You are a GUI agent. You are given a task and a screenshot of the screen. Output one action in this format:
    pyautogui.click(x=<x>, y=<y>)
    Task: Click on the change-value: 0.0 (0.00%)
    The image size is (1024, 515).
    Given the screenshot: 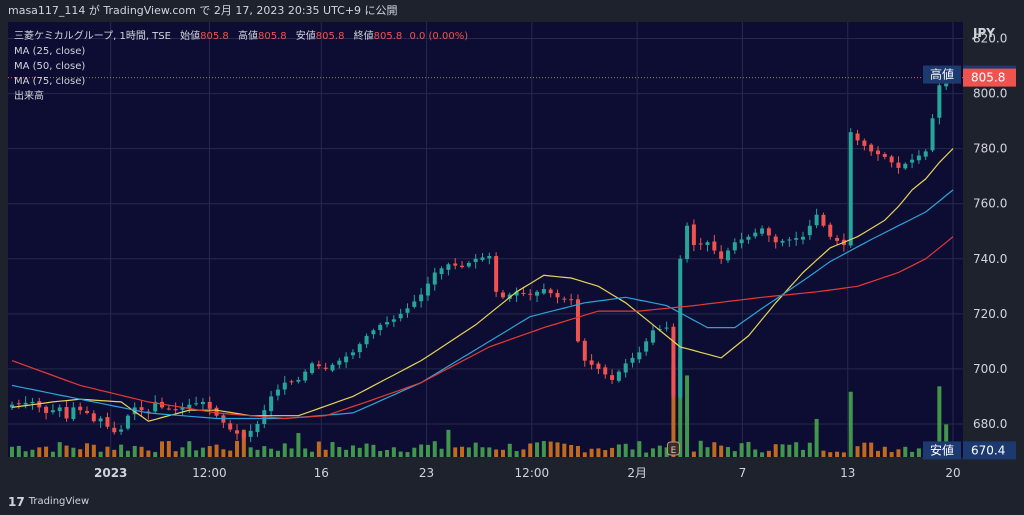 What is the action you would take?
    pyautogui.click(x=439, y=36)
    